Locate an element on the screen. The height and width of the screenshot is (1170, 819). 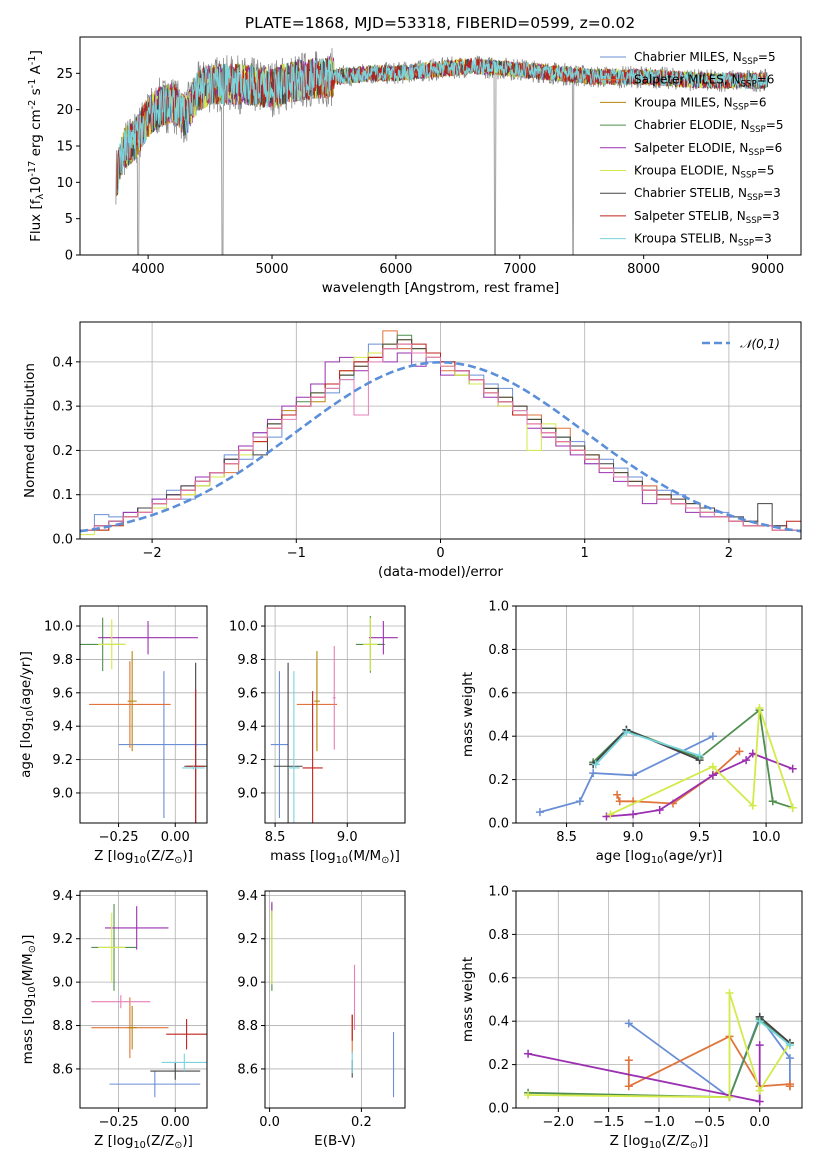
y-axis-label: age [log10(age/yr)] is located at coordinates (27, 714).